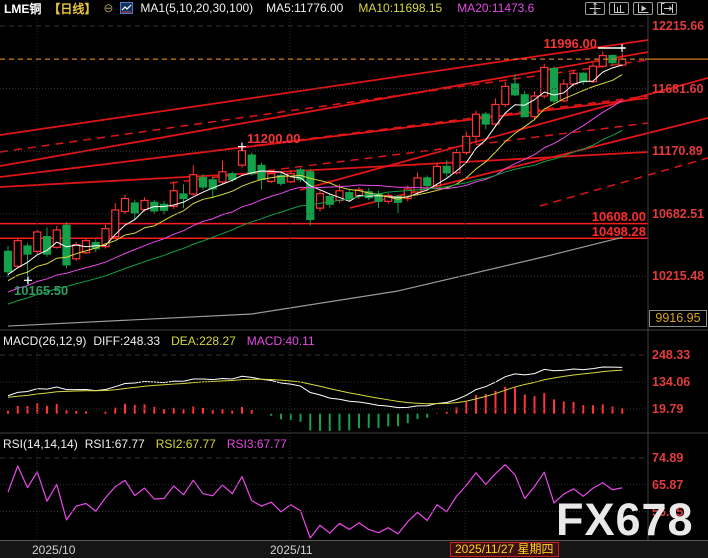 The height and width of the screenshot is (558, 708). Describe the element at coordinates (643, 8) in the screenshot. I see `axis-playback-icon` at that location.